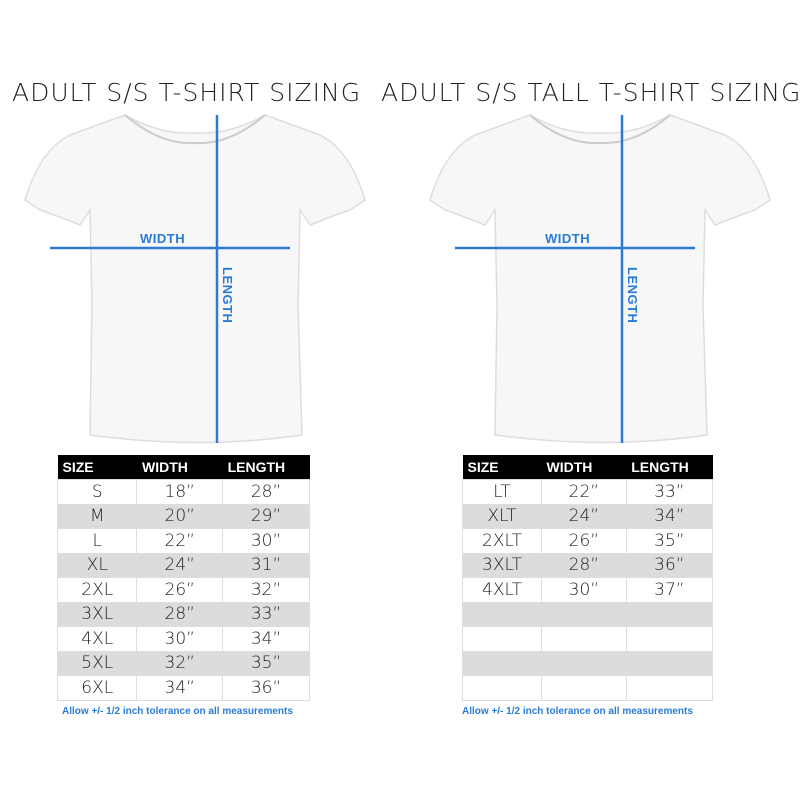 The height and width of the screenshot is (800, 800). Describe the element at coordinates (187, 92) in the screenshot. I see `left-title: ADULT S/S T-SHIRT SIZING` at that location.